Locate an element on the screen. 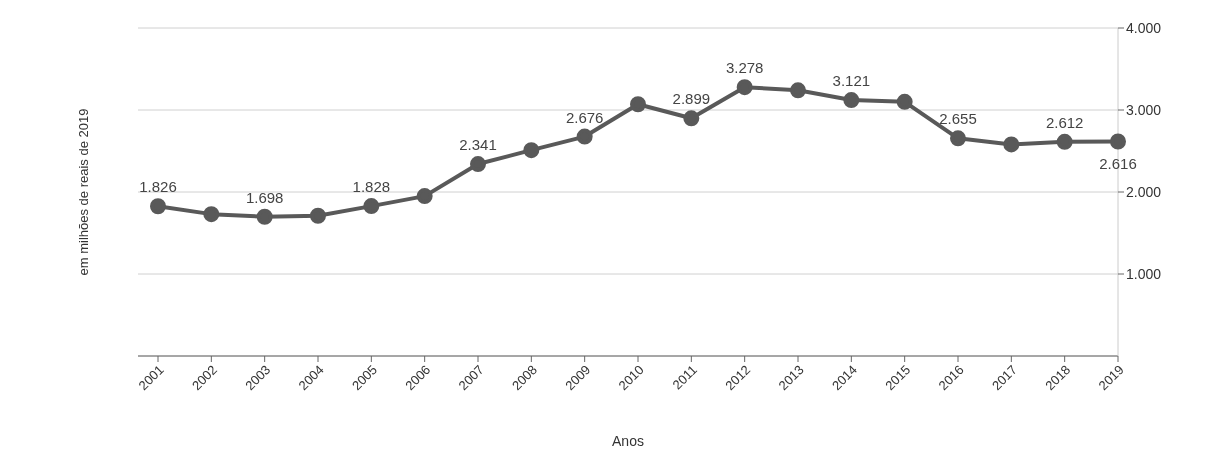 This screenshot has width=1221, height=464. data-label: 2.676 is located at coordinates (584, 117).